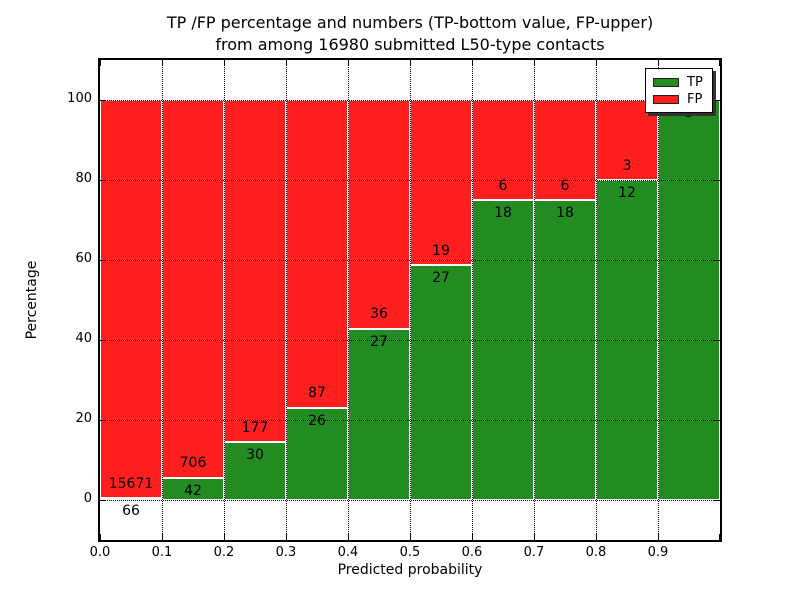  I want to click on y-tick-label: 80, so click(83, 178).